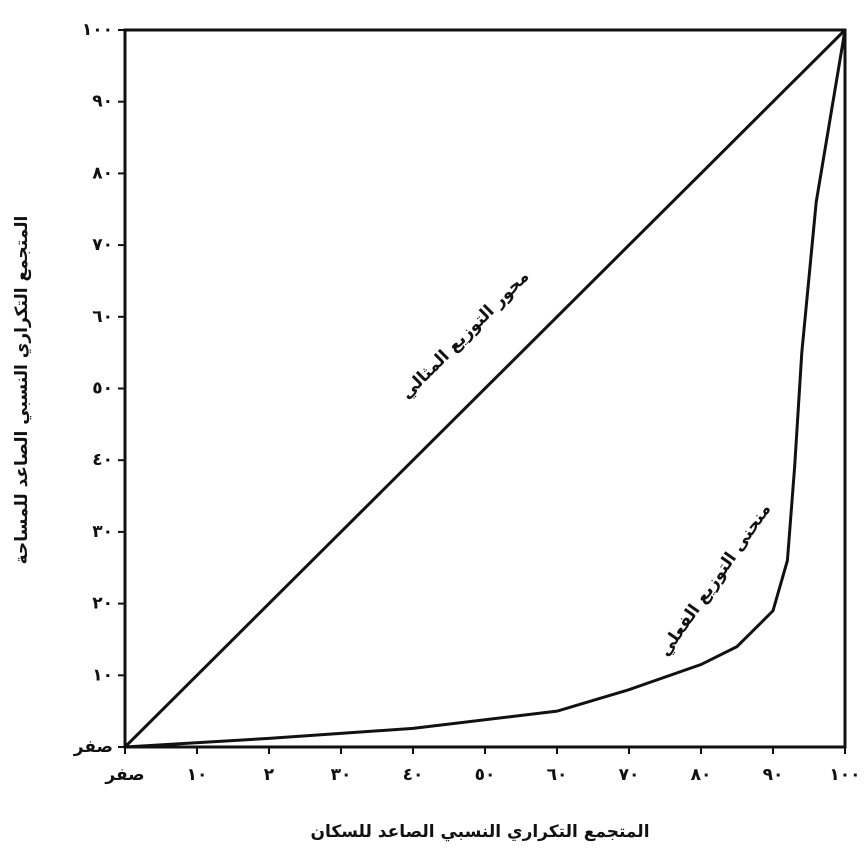  Describe the element at coordinates (197, 775) in the screenshot. I see `x-tick-label: ١٠` at that location.